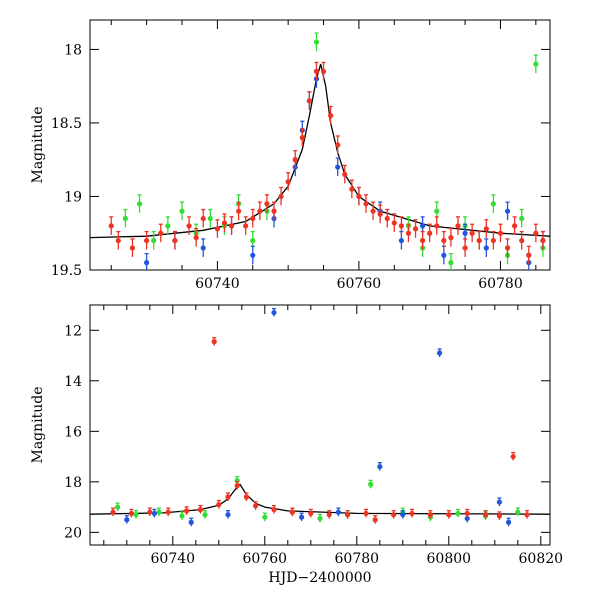 The width and height of the screenshot is (600, 600). I want to click on x-axis-label: HJD−2400000, so click(319, 578).